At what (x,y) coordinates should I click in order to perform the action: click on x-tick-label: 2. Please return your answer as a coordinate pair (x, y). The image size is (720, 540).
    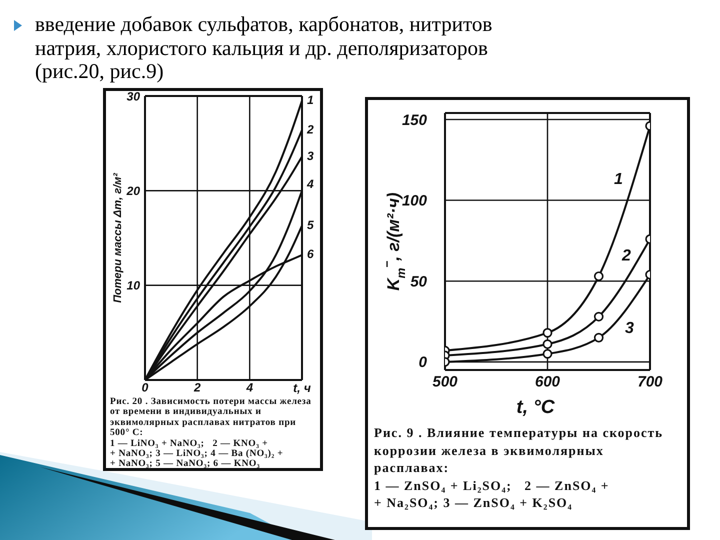
    Looking at the image, I should click on (196, 387).